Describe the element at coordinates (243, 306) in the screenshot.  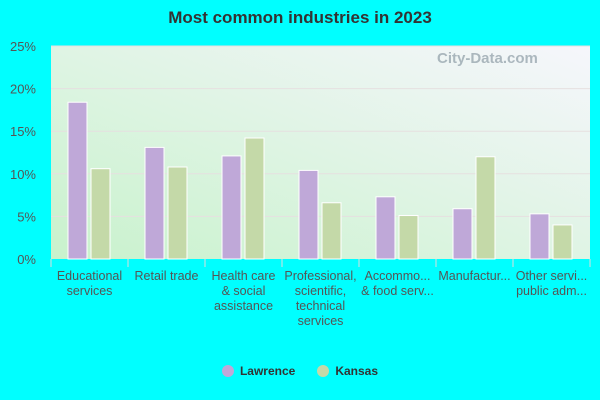
I see `x-tick-label-line: assistance` at that location.